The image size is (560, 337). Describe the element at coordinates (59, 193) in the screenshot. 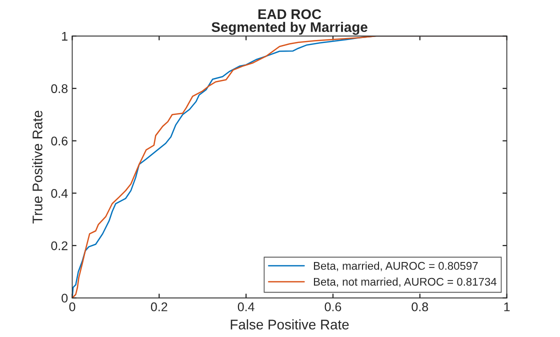

I see `y-tick-label: 0.4` at that location.